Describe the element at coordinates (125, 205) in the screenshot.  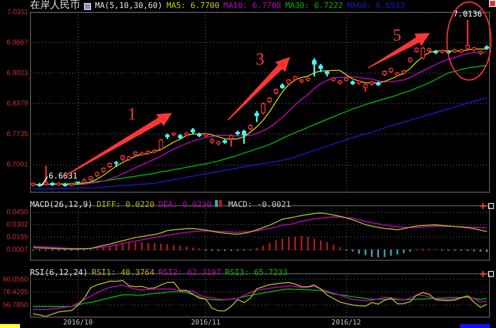
I see `text: DIFF: 0.0220` at that location.